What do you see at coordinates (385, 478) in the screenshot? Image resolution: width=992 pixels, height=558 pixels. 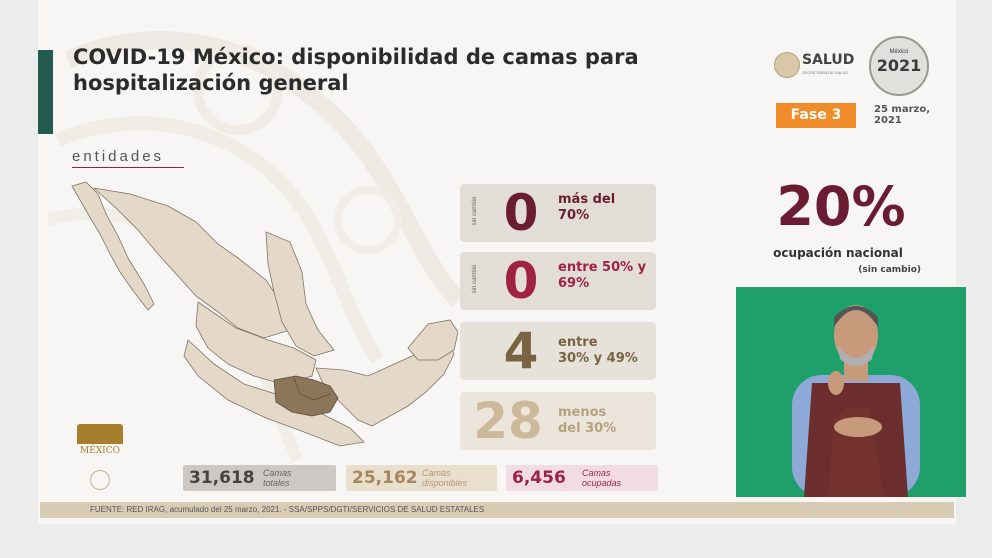 I see `available-beds-value: 25,162` at bounding box center [385, 478].